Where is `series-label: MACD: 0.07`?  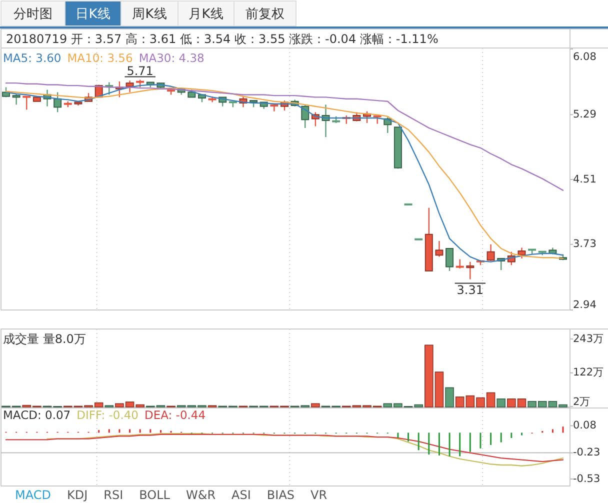 series-label: MACD: 0.07 is located at coordinates (37, 415).